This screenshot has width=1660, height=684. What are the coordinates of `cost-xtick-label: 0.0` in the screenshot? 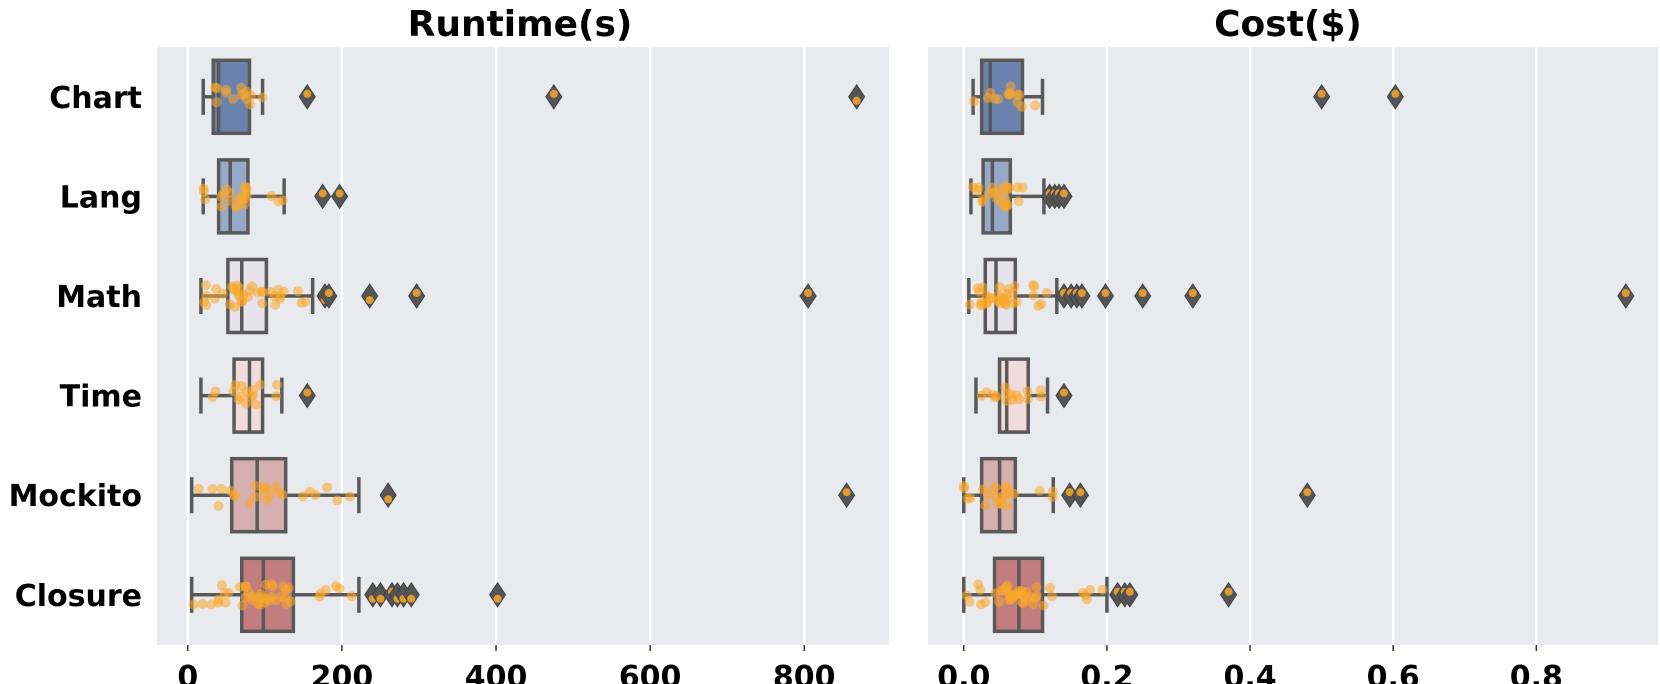 It's located at (963, 672).